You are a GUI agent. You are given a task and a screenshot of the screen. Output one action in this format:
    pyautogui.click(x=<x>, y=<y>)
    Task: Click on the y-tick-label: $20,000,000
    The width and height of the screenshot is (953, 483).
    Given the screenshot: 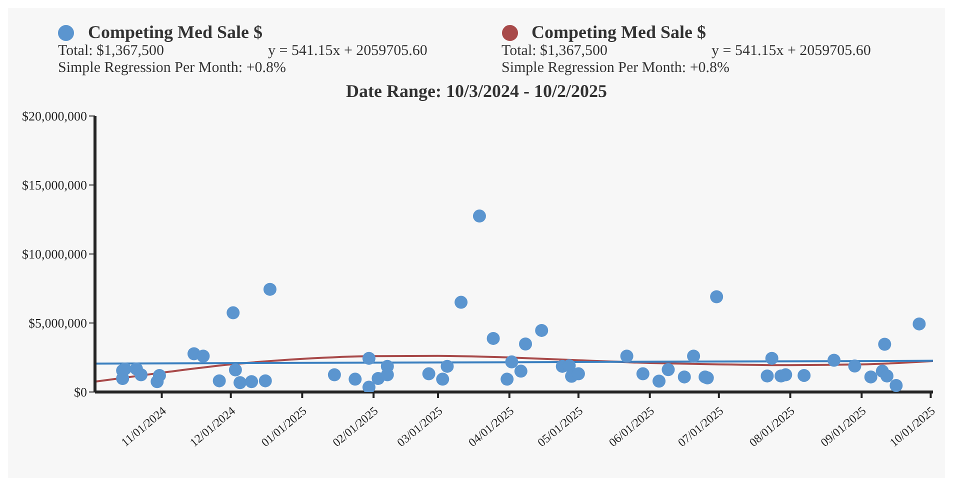 What is the action you would take?
    pyautogui.click(x=54, y=116)
    